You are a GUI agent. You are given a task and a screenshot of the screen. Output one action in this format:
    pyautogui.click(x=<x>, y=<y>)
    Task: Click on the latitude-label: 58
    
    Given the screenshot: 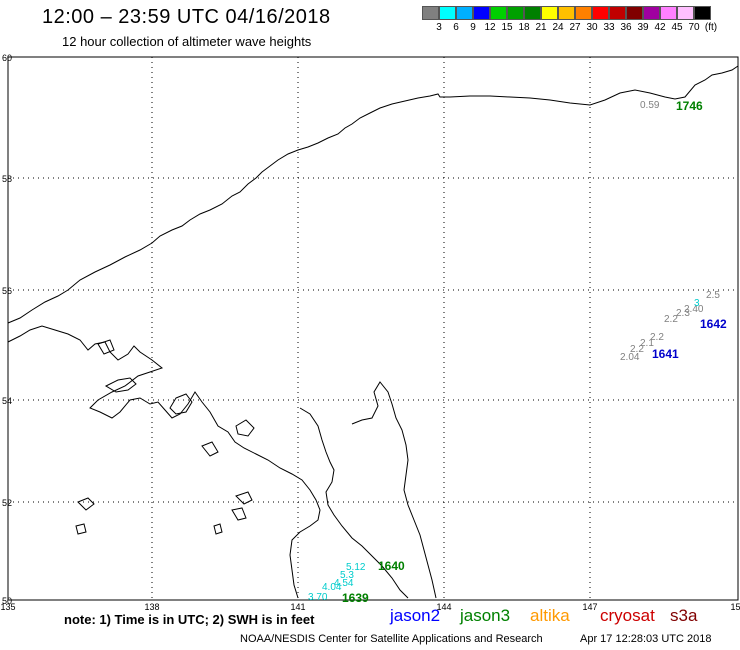 What is the action you would take?
    pyautogui.click(x=7, y=179)
    